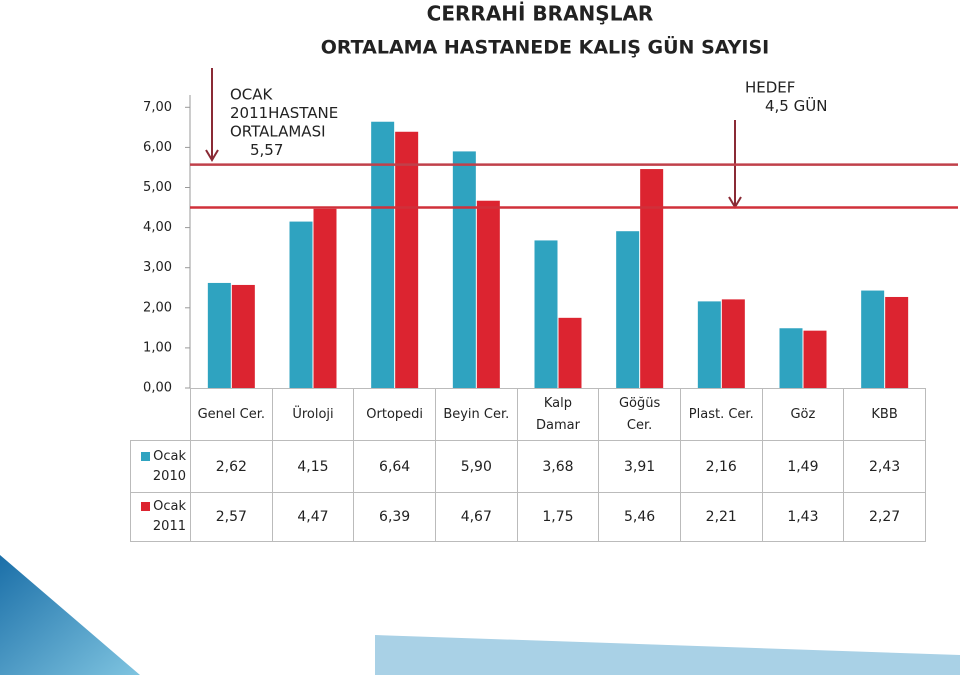  I want to click on value-label: 3,91, so click(639, 466).